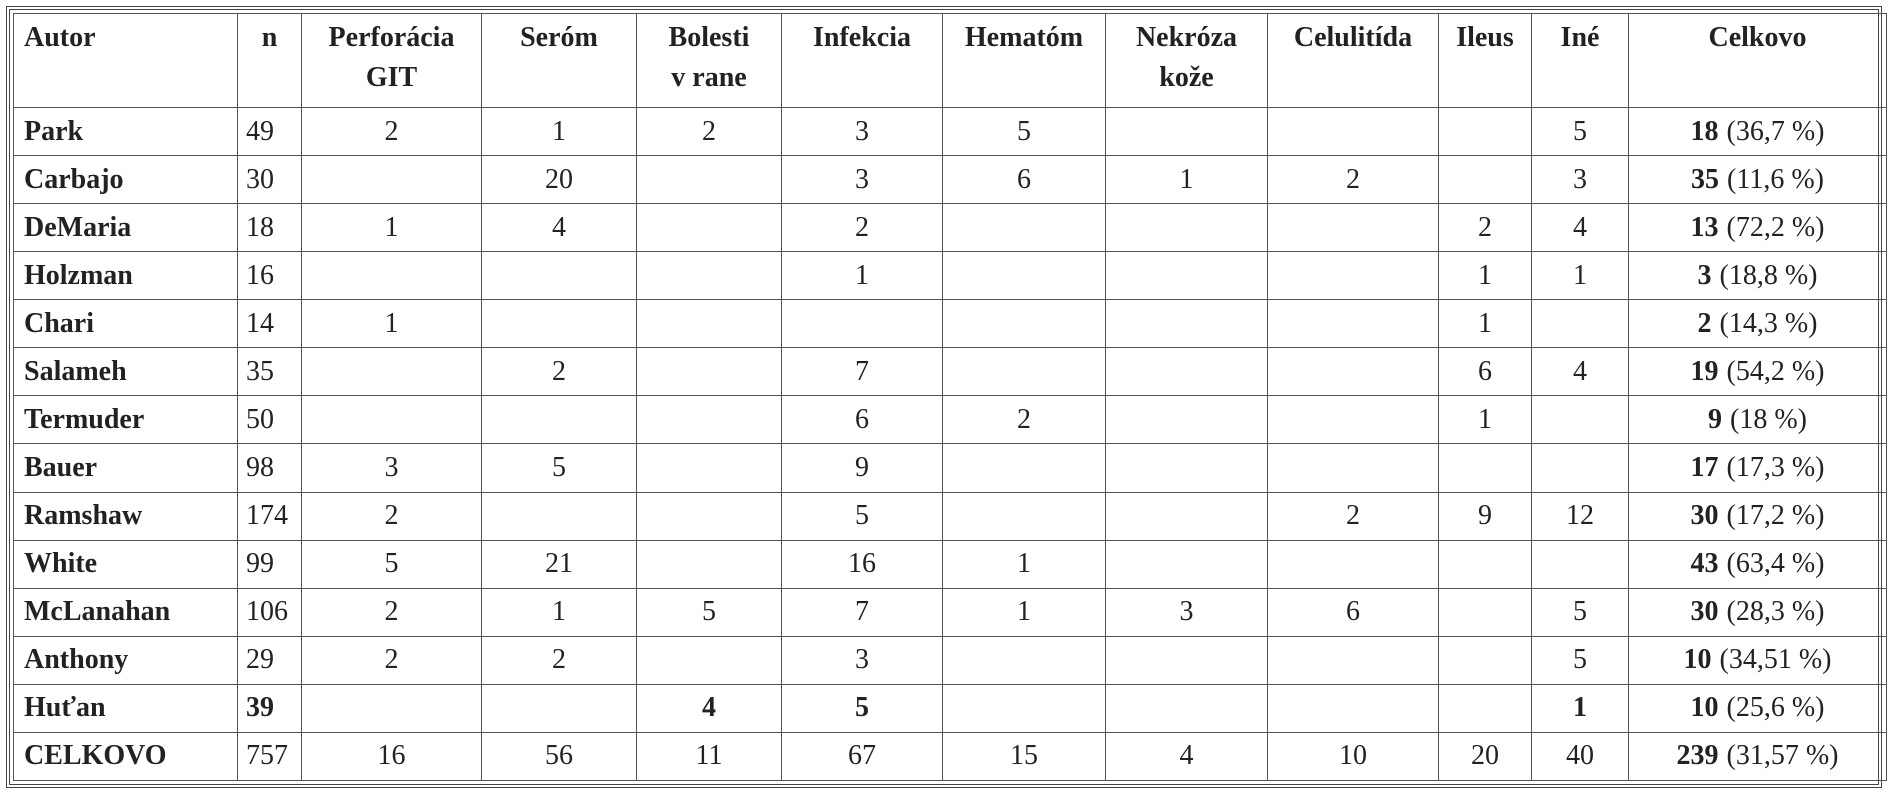 The image size is (1896, 800). What do you see at coordinates (269, 372) in the screenshot?
I see `table-cell: 35` at bounding box center [269, 372].